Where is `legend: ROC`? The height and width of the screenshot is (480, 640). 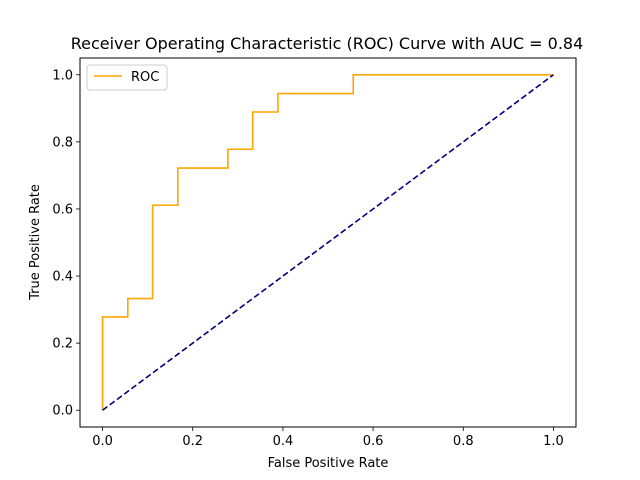
legend: ROC is located at coordinates (127, 77).